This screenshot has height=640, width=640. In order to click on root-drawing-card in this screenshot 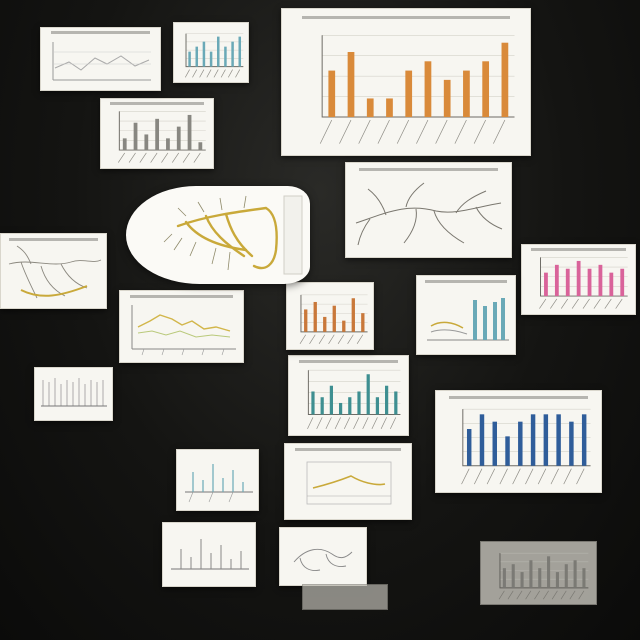, I will do `click(53, 271)`.